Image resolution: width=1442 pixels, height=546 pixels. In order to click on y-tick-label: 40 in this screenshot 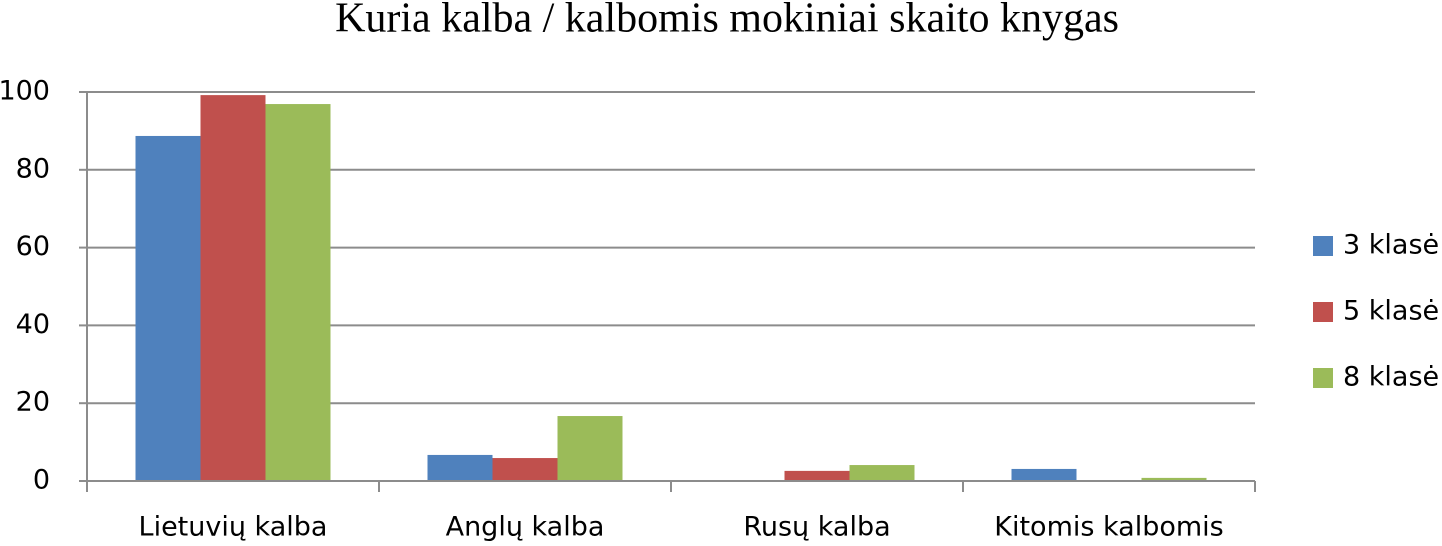, I will do `click(33, 324)`.